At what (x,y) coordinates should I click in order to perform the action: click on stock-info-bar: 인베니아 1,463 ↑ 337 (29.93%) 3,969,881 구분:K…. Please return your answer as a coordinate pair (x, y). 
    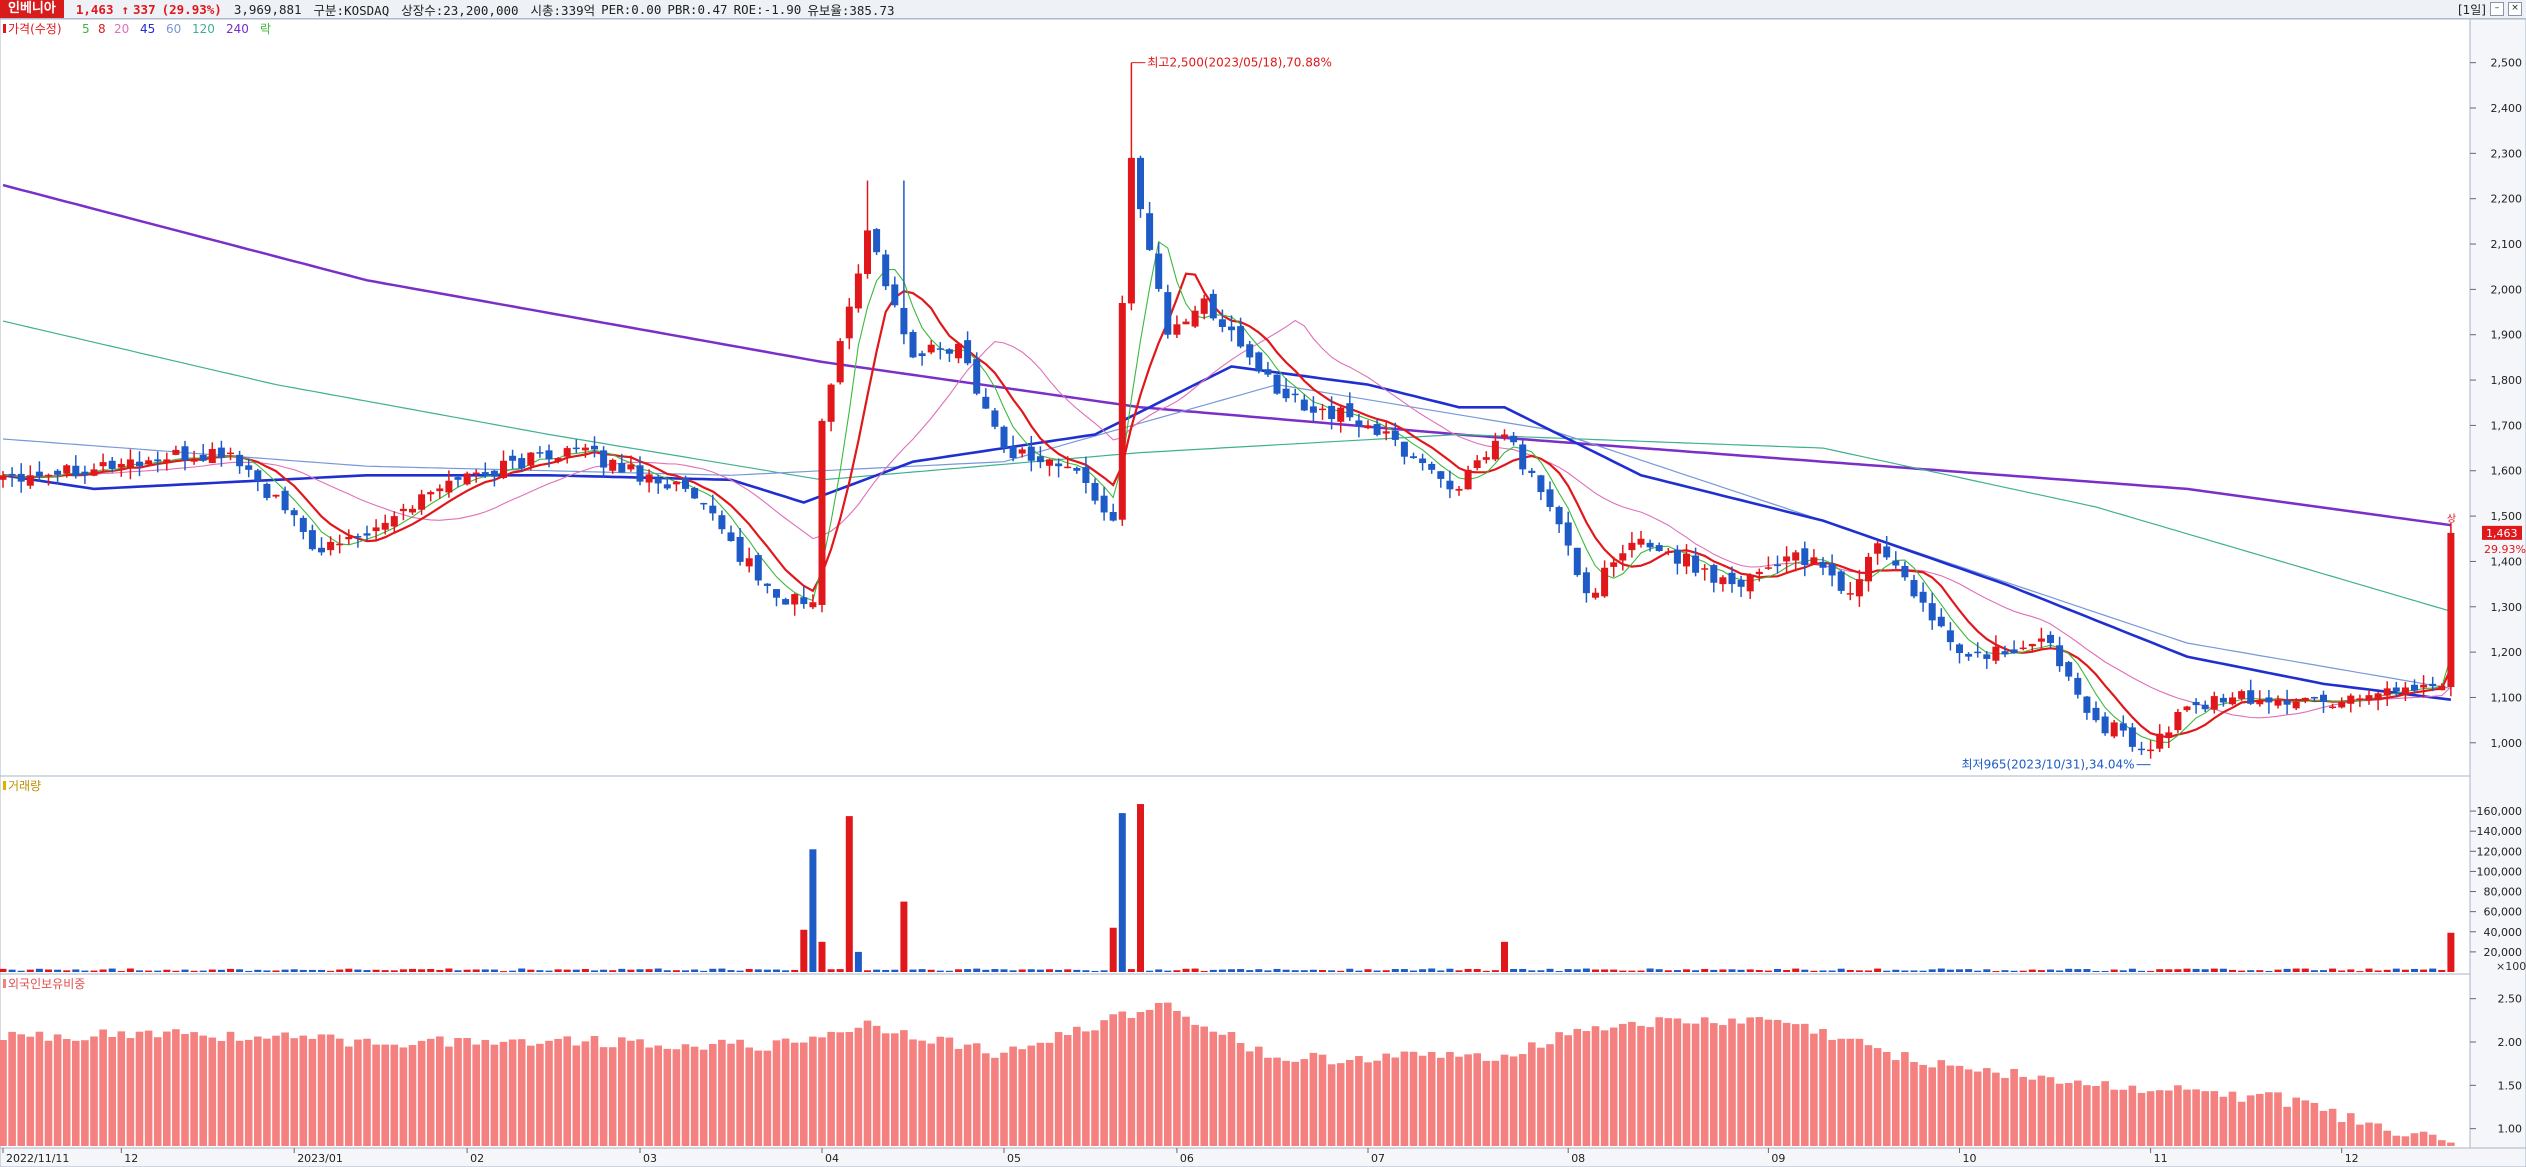
    Looking at the image, I should click on (1263, 9).